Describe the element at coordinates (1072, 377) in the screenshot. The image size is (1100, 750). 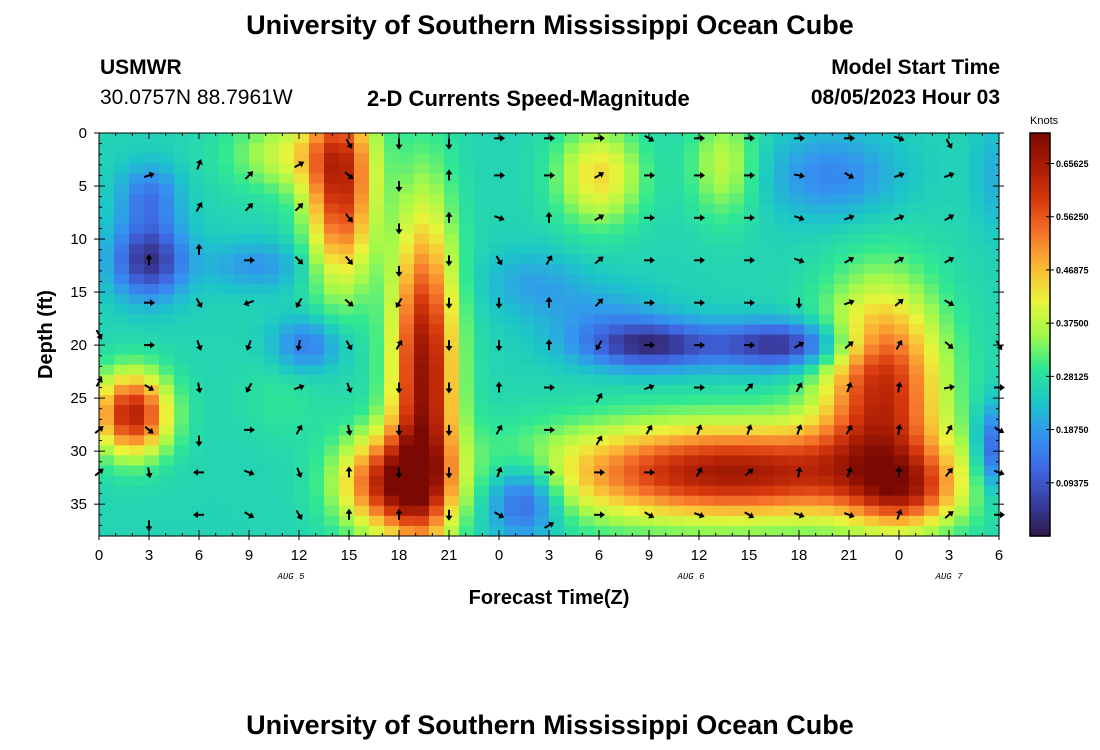
I see `colorbar-tick-label: 0.28125` at that location.